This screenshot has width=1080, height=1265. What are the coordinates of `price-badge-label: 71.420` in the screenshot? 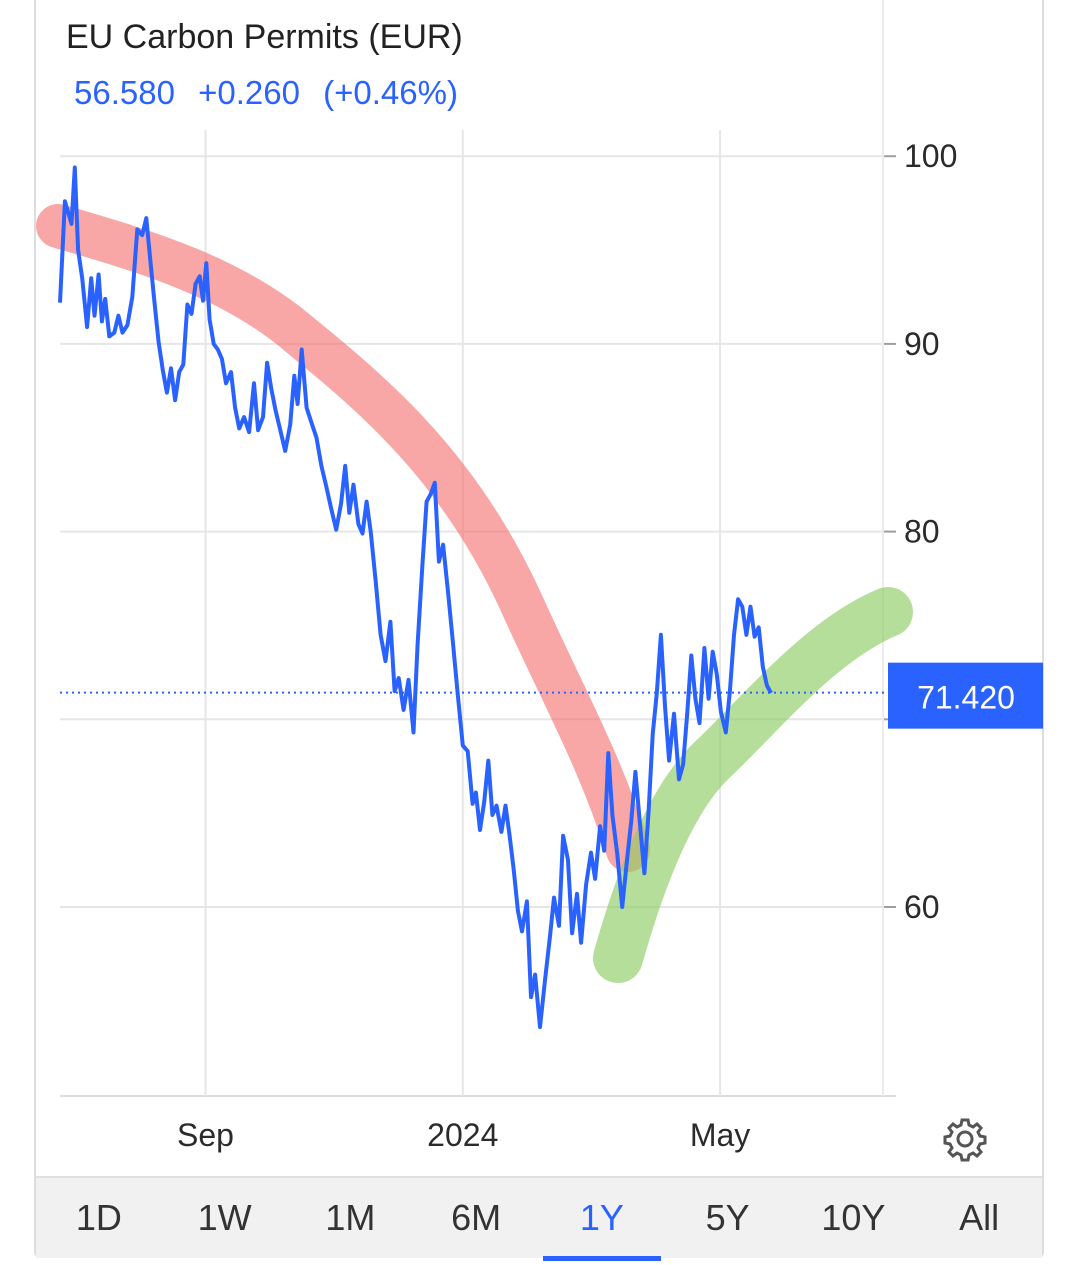 It's located at (966, 698).